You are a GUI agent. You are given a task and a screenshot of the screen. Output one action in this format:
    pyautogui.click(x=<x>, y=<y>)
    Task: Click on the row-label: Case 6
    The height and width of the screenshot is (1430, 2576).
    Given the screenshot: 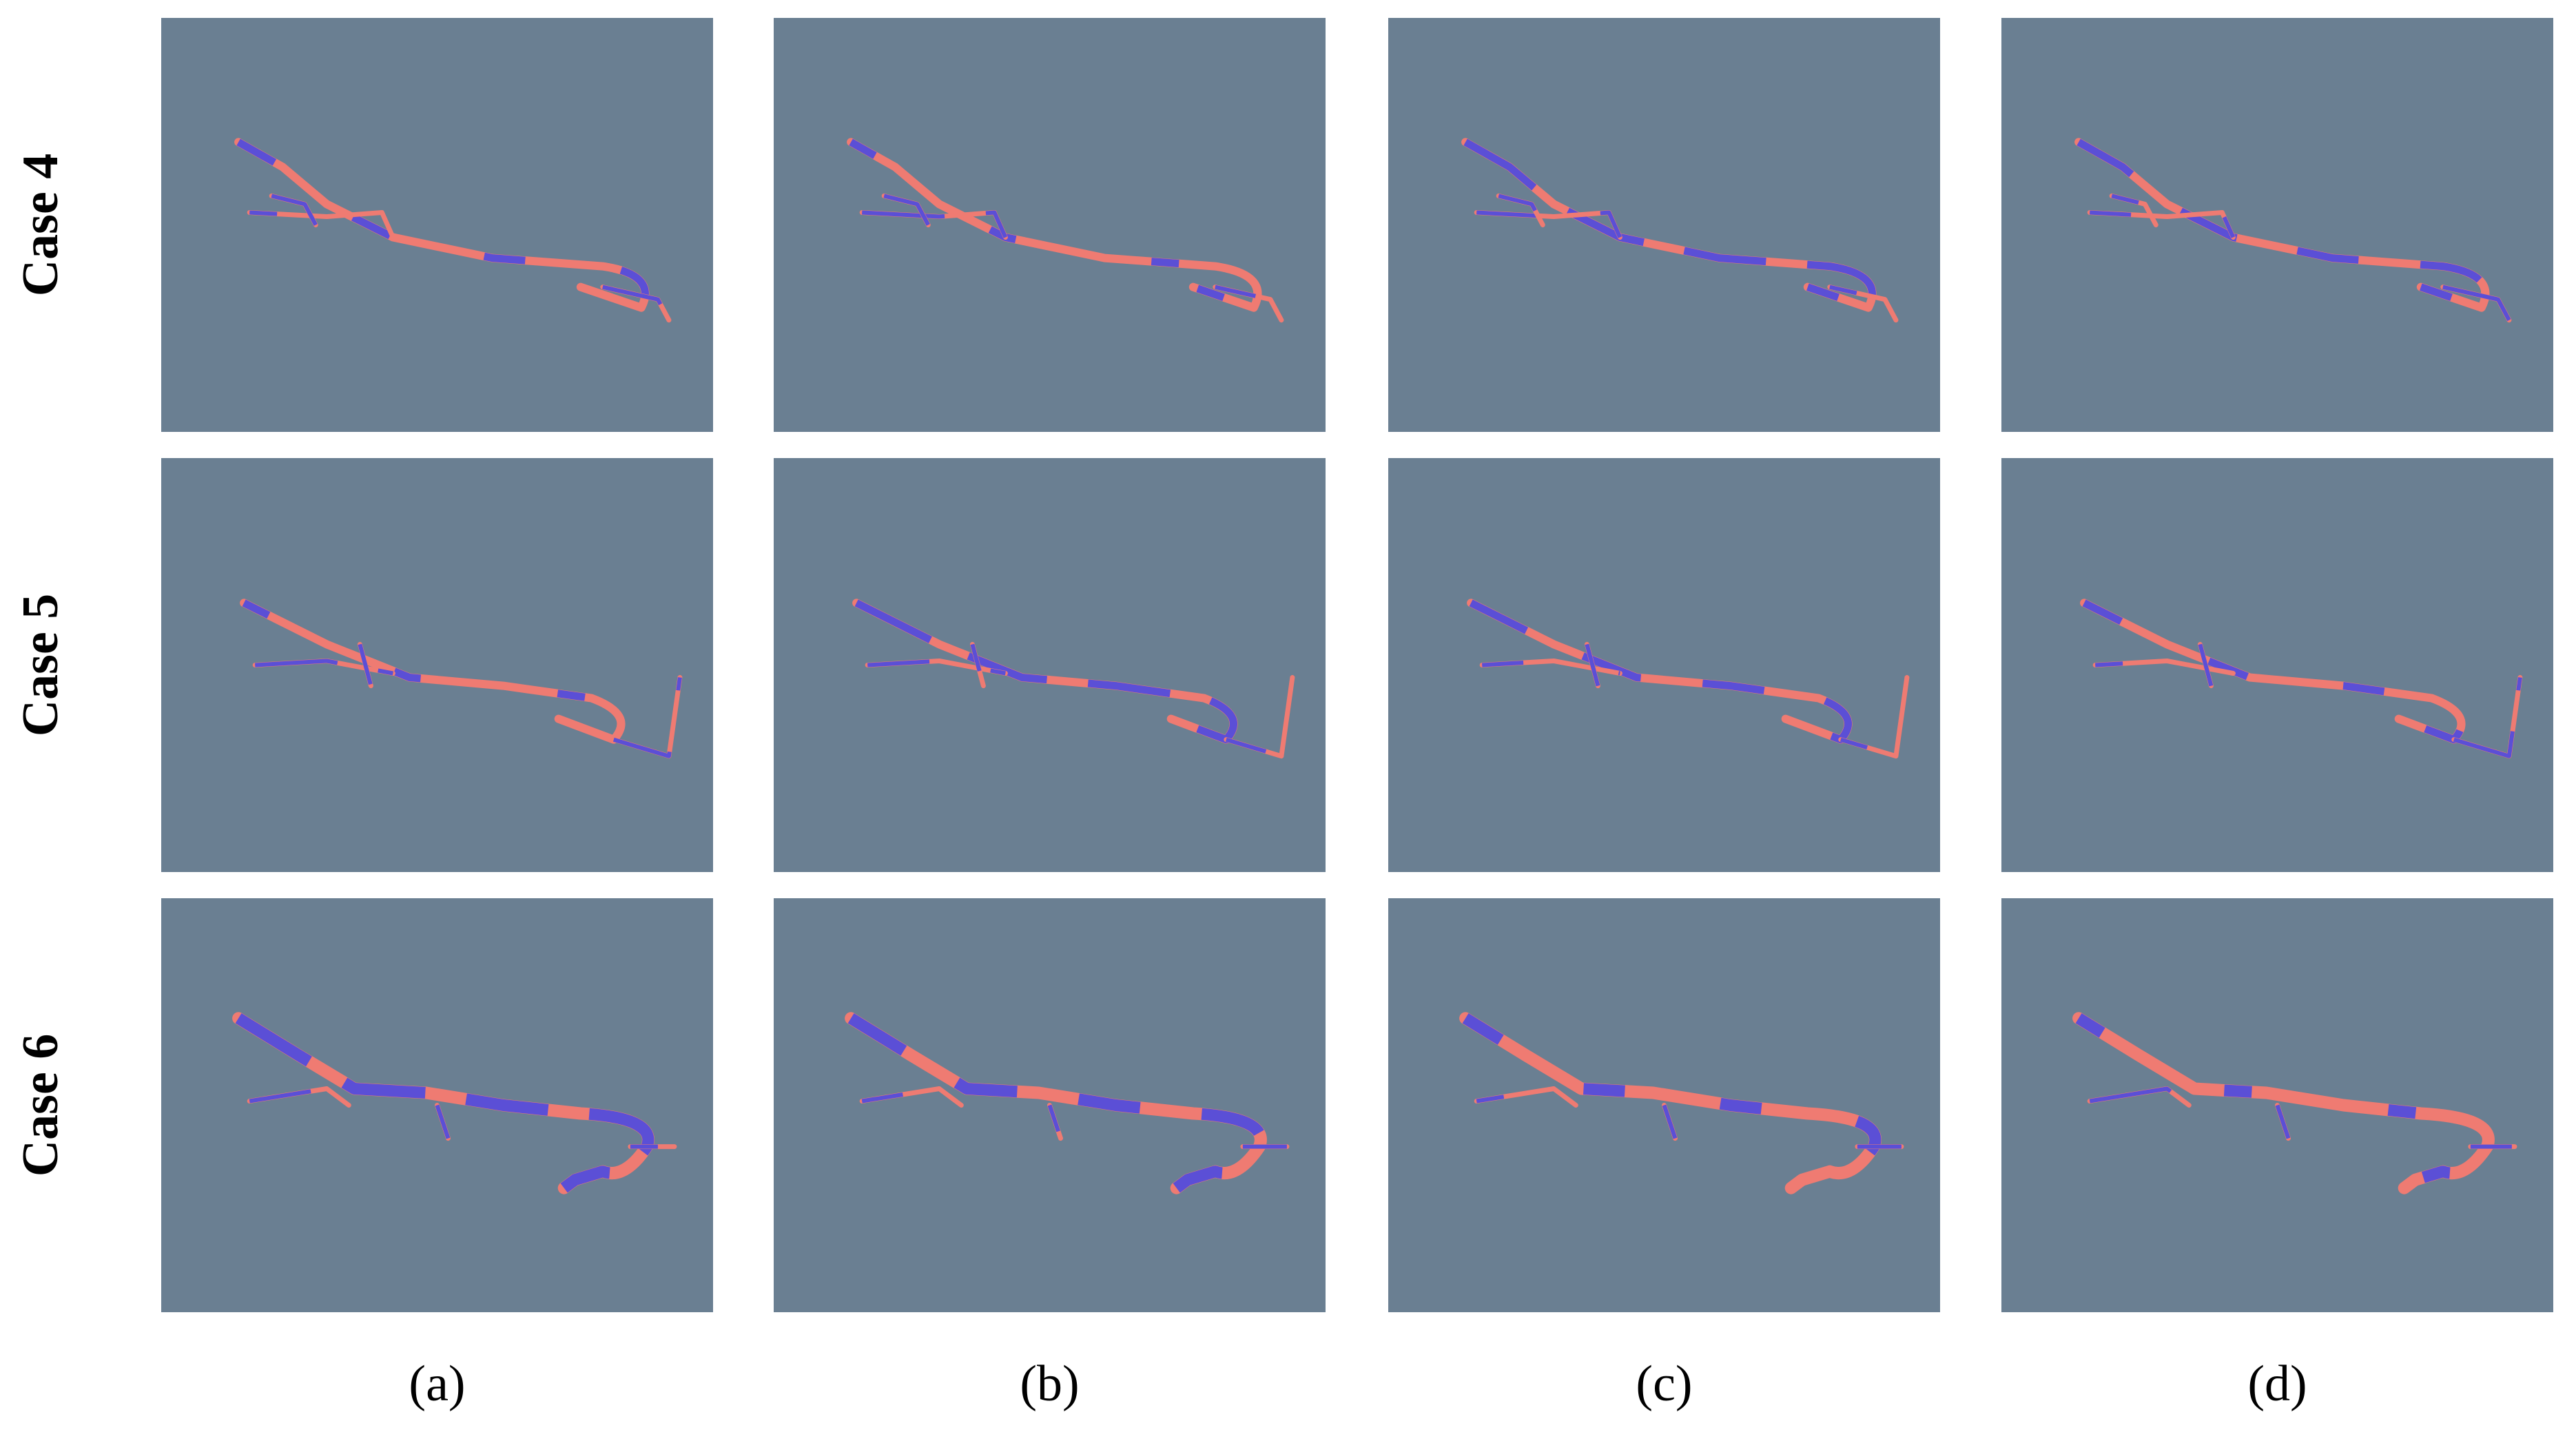 What is the action you would take?
    pyautogui.click(x=40, y=1106)
    